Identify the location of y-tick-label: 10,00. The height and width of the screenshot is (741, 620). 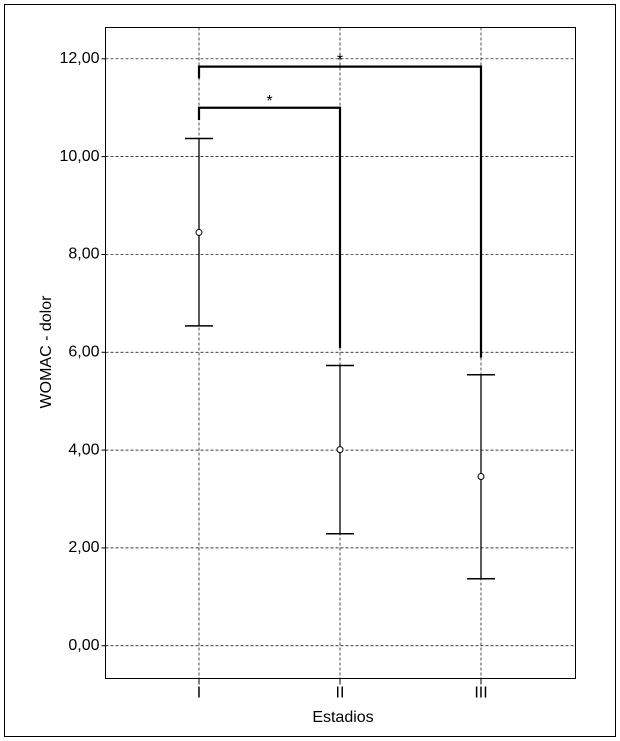
(79, 156).